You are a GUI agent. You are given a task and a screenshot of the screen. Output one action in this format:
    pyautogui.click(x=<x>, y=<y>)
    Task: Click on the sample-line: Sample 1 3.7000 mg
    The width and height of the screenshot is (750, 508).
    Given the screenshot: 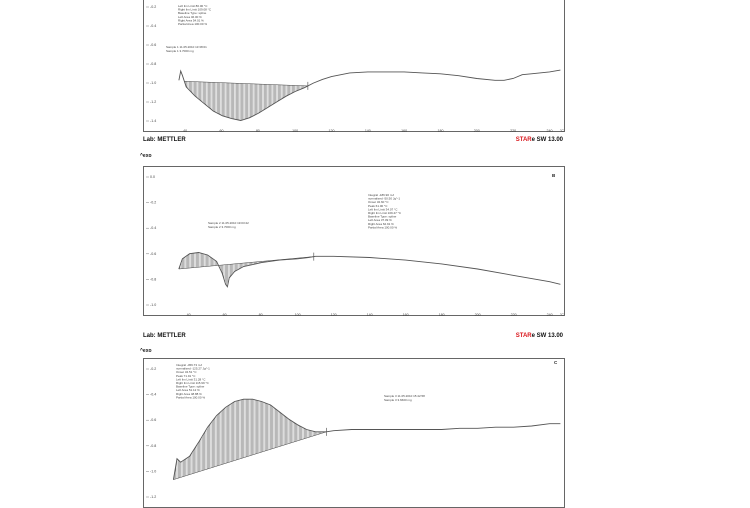 What is the action you would take?
    pyautogui.click(x=180, y=51)
    